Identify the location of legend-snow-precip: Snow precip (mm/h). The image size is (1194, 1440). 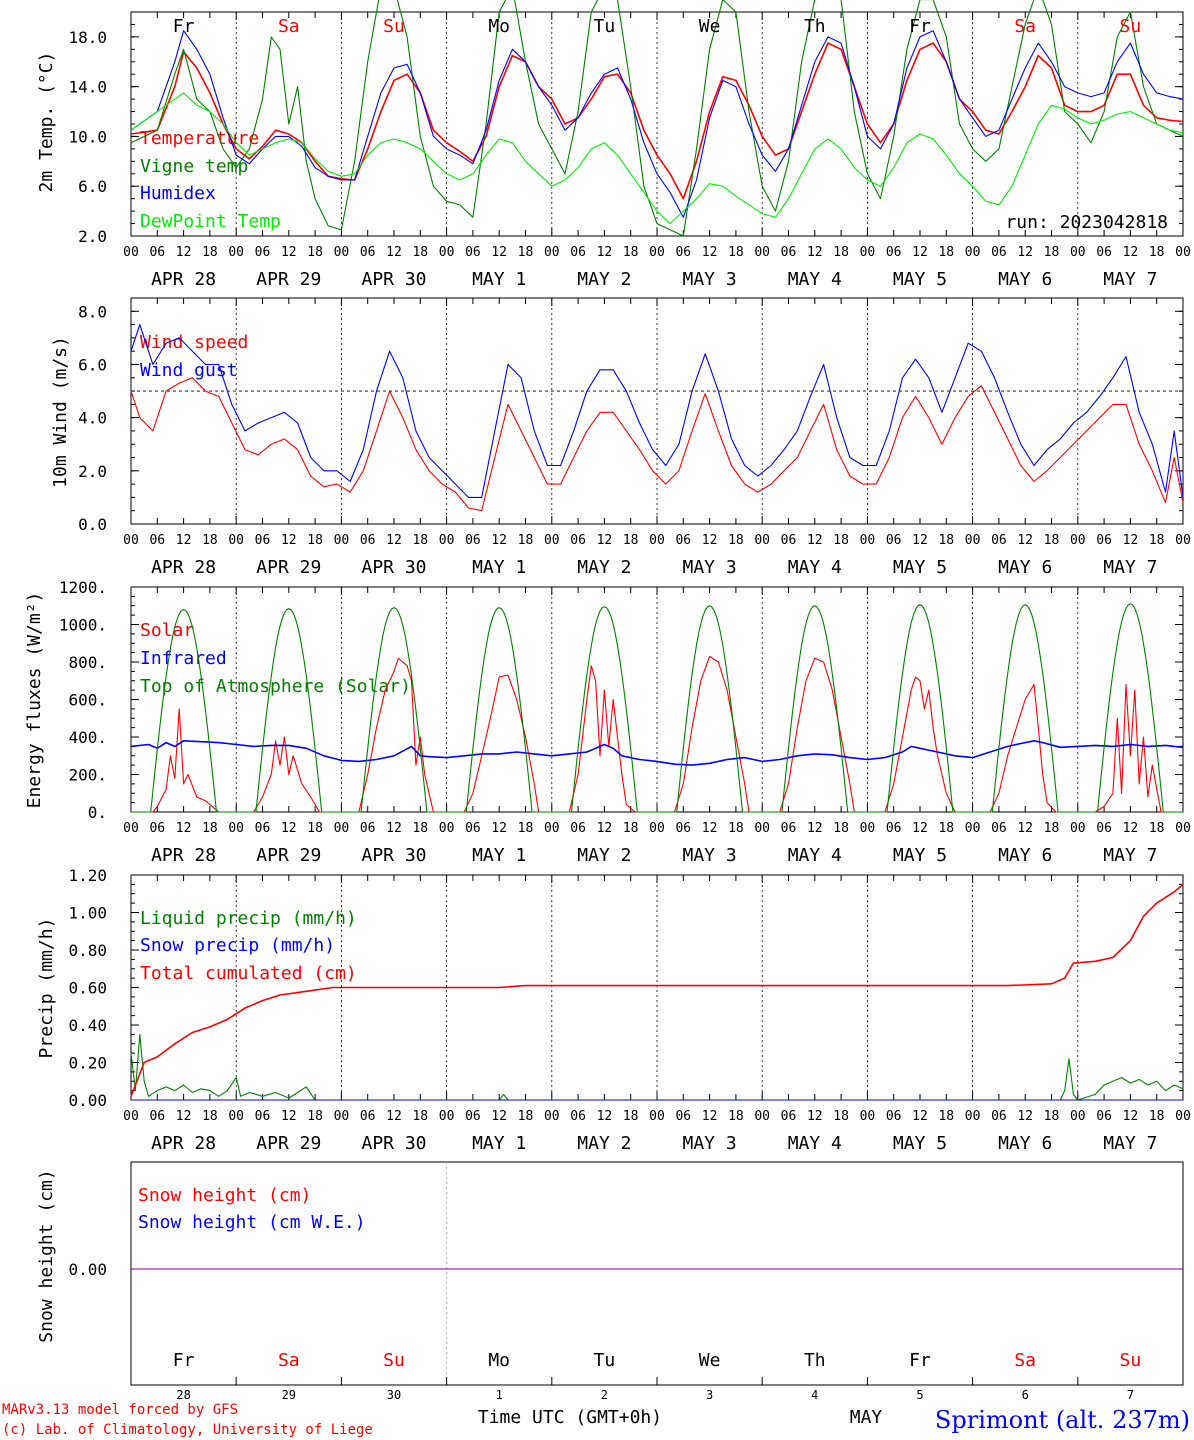
(237, 945).